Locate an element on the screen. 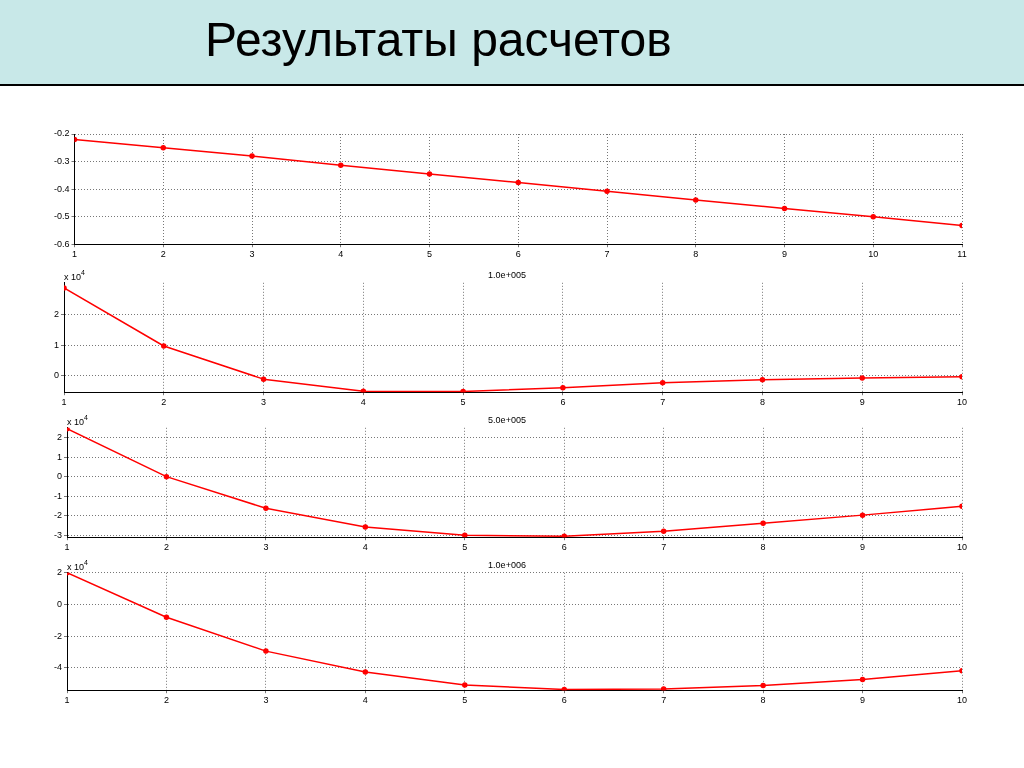  y-tick-label: -4 is located at coordinates (57, 667).